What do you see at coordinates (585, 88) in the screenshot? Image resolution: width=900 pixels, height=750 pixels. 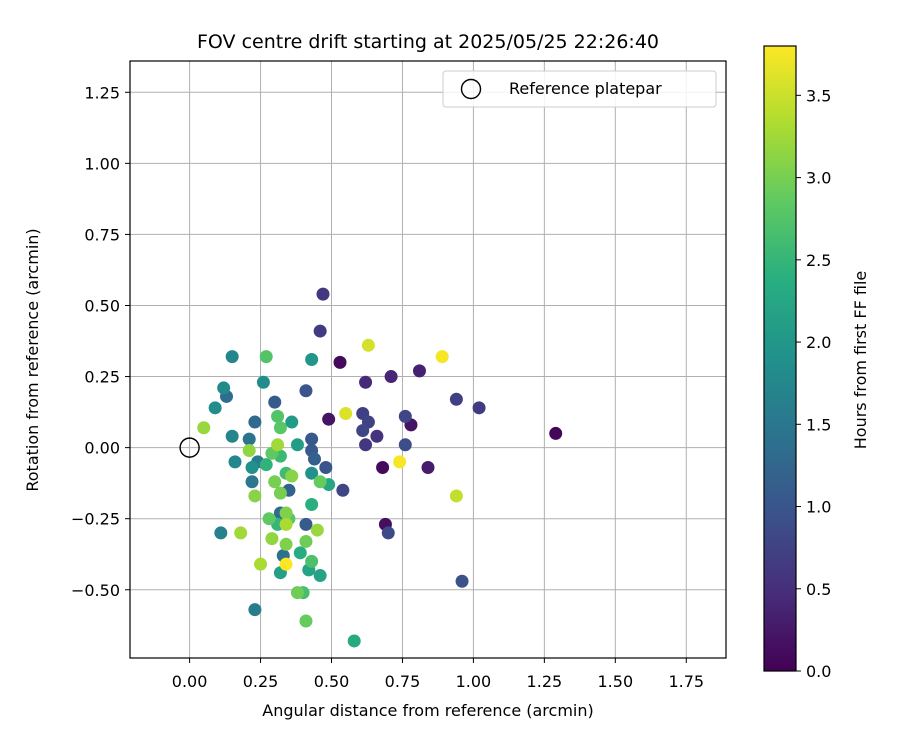 I see `legend-reference-label: Reference platepar` at bounding box center [585, 88].